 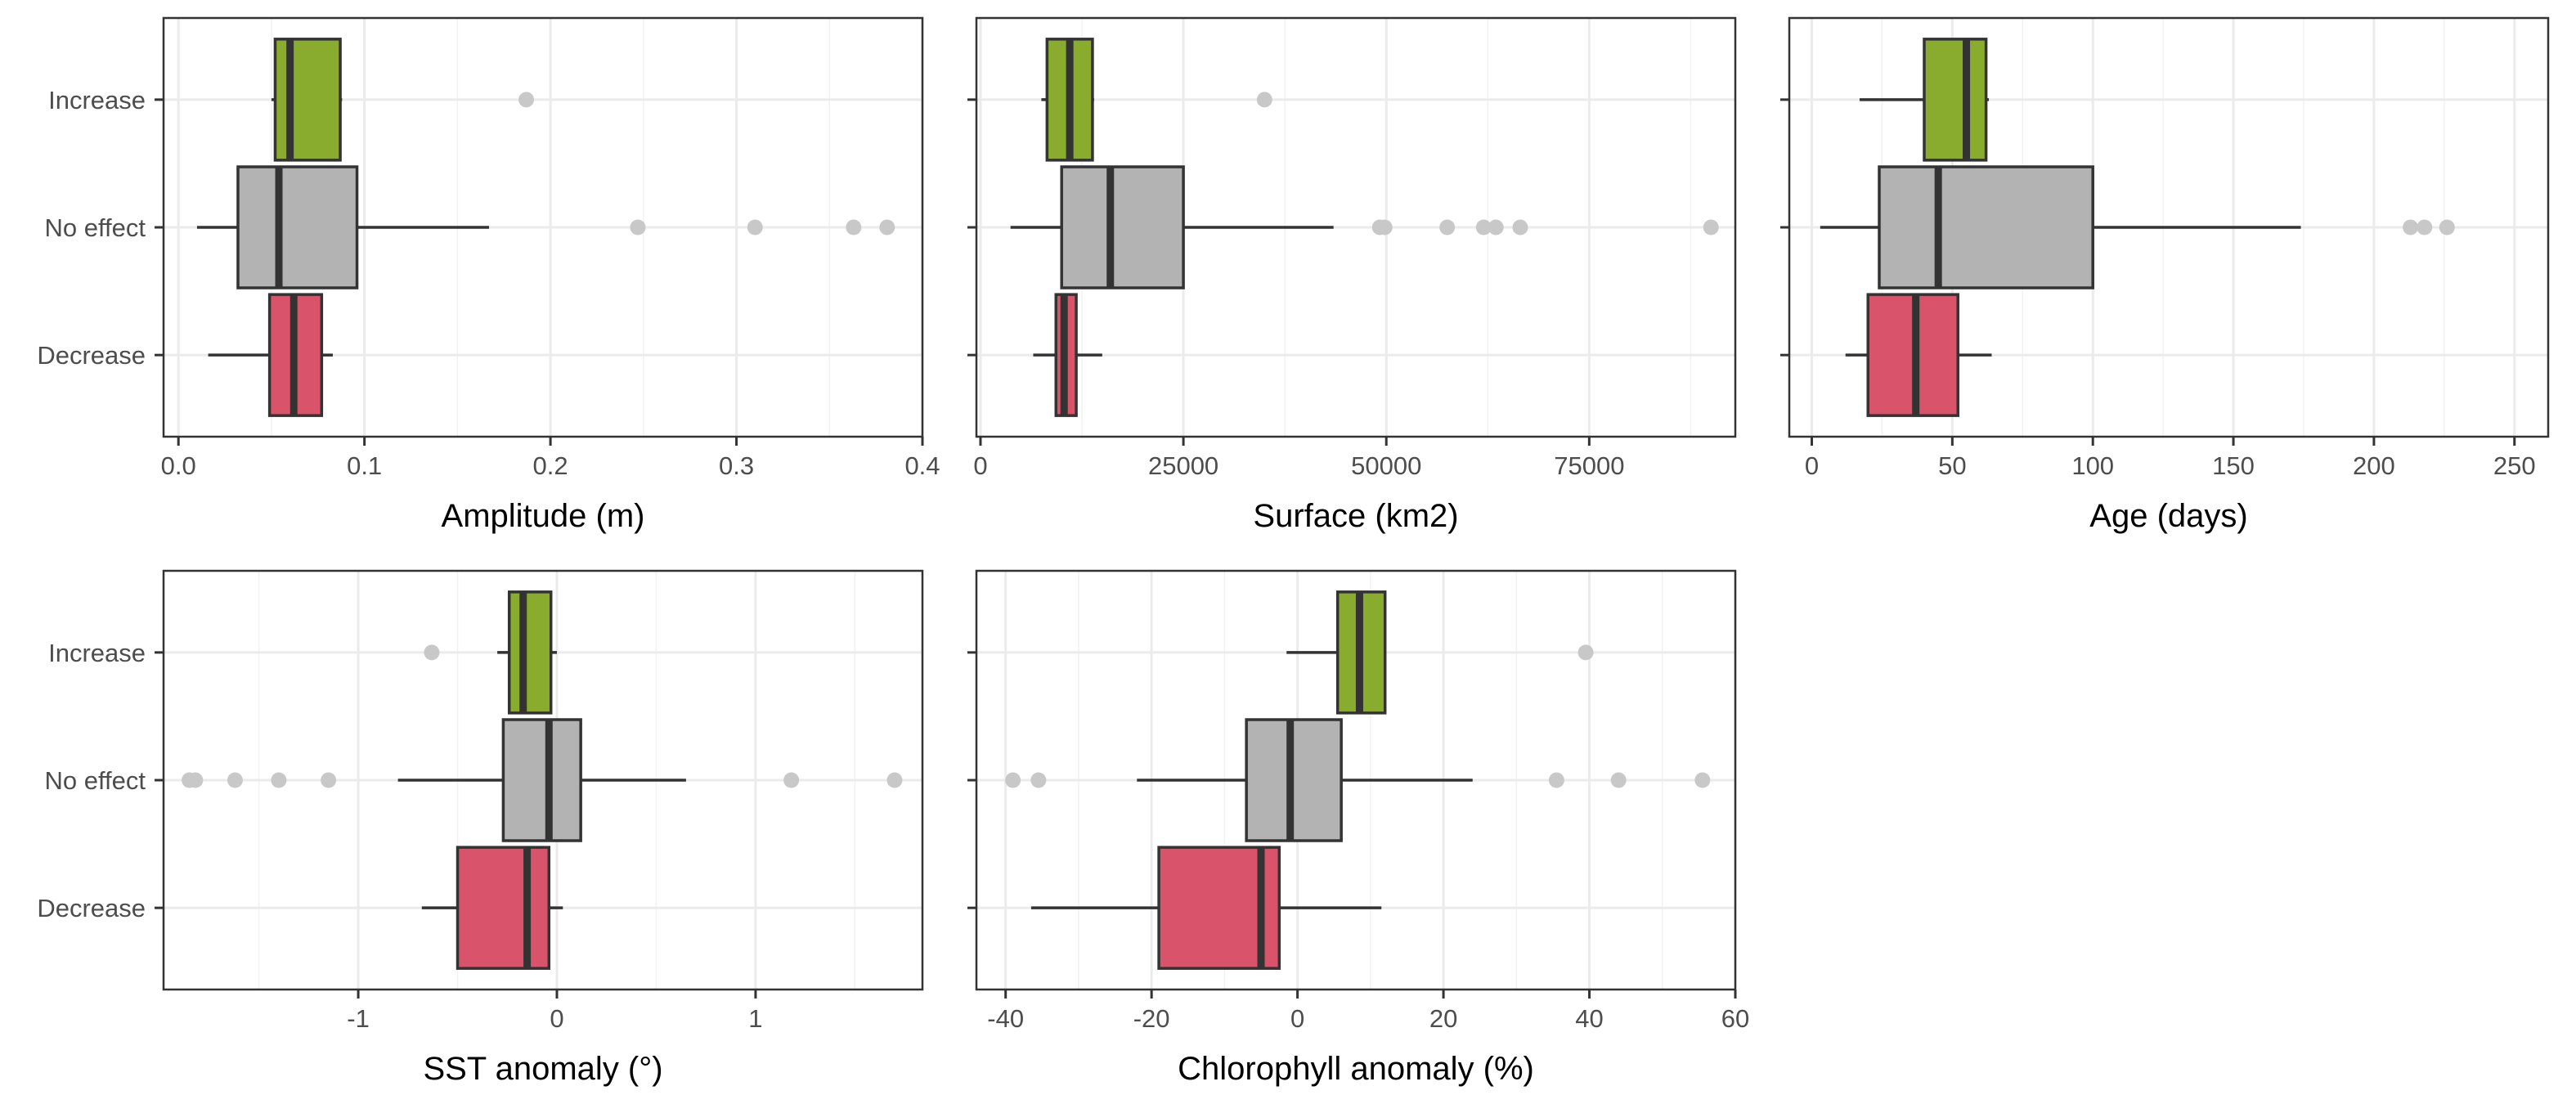 I want to click on x-axis-title: Age (days), so click(x=2168, y=516).